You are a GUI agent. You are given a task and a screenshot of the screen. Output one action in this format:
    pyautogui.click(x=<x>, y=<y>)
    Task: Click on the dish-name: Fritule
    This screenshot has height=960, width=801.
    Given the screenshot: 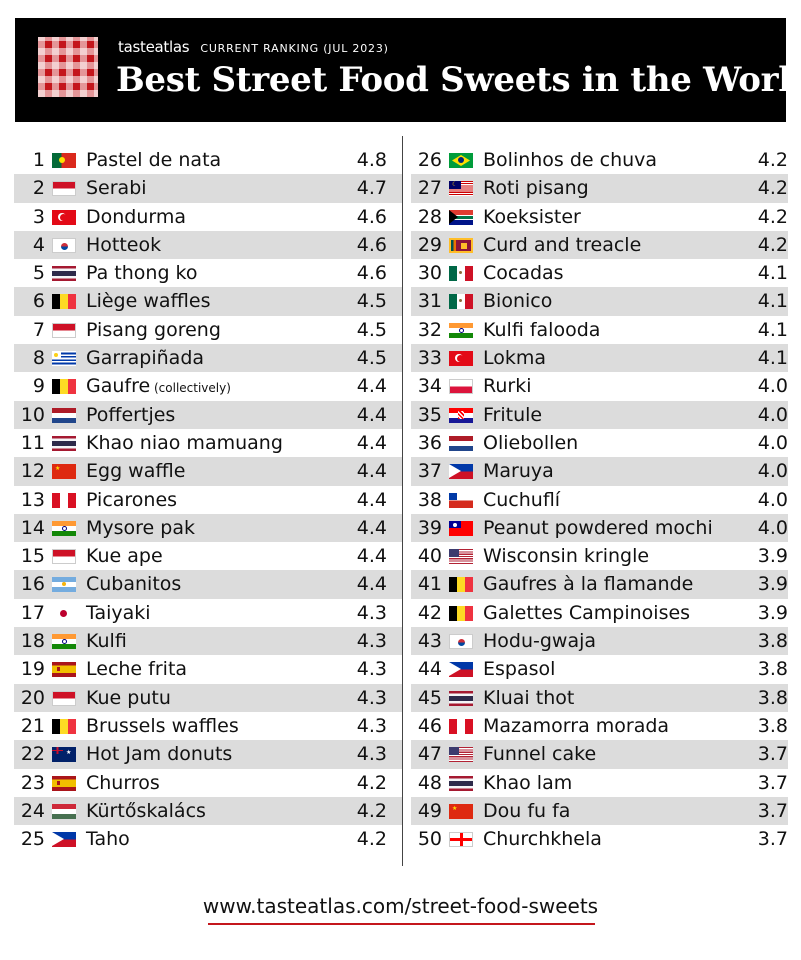 What is the action you would take?
    pyautogui.click(x=513, y=414)
    